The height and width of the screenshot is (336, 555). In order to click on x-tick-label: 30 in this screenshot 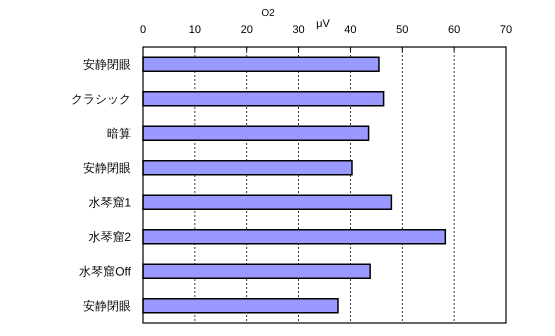, I will do `click(298, 30)`.